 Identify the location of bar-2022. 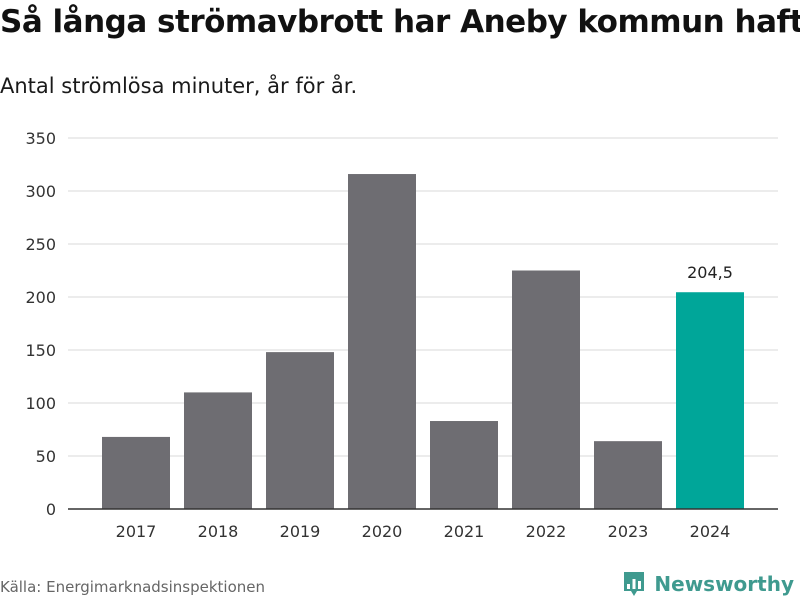
(546, 389).